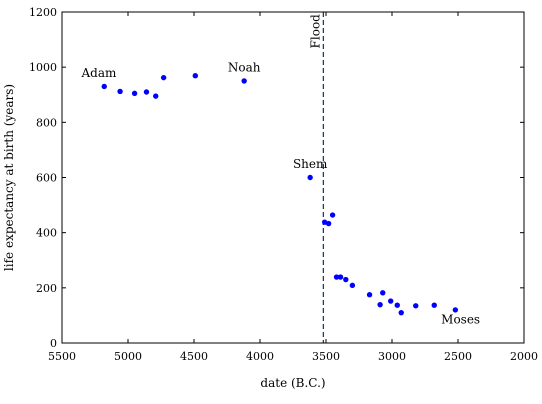 The width and height of the screenshot is (542, 404). What do you see at coordinates (9, 177) in the screenshot?
I see `y-axis-title: life expectancy at birth (years)` at bounding box center [9, 177].